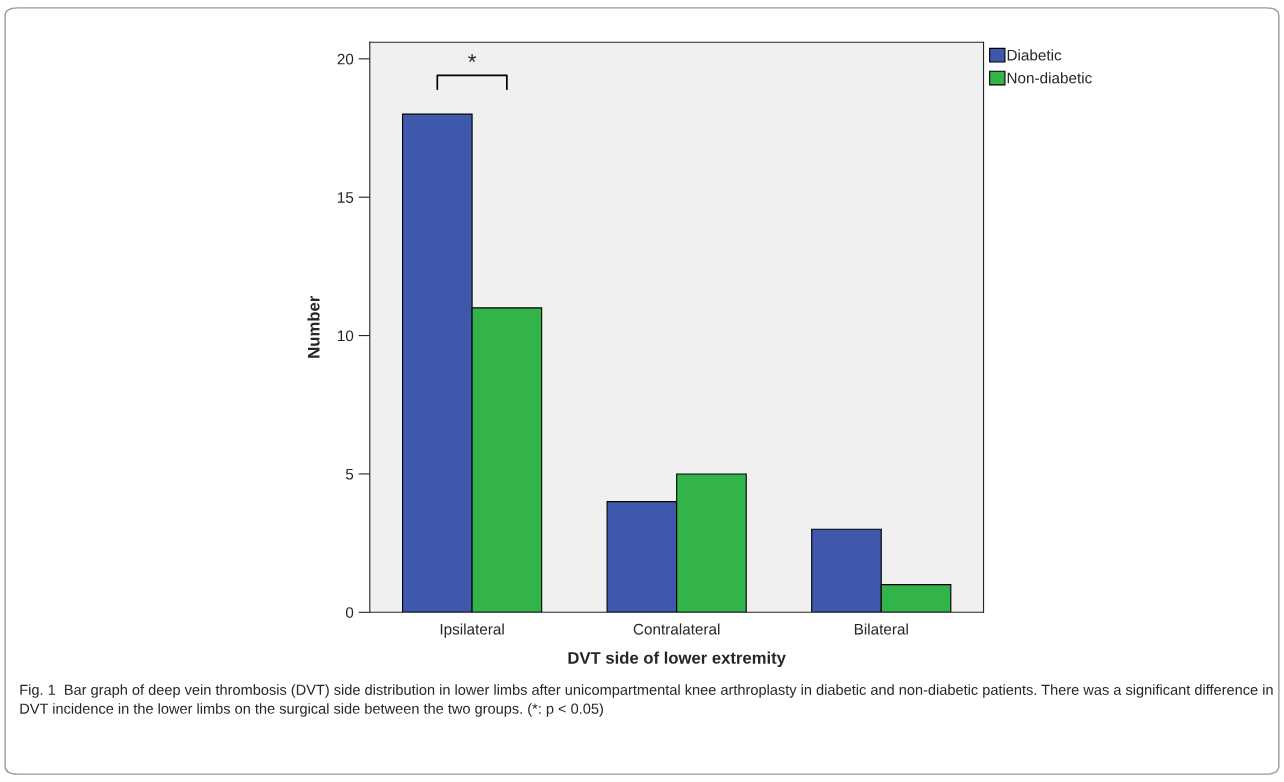 This screenshot has height=782, width=1284. What do you see at coordinates (881, 629) in the screenshot?
I see `x-tick-label: Bilateral` at bounding box center [881, 629].